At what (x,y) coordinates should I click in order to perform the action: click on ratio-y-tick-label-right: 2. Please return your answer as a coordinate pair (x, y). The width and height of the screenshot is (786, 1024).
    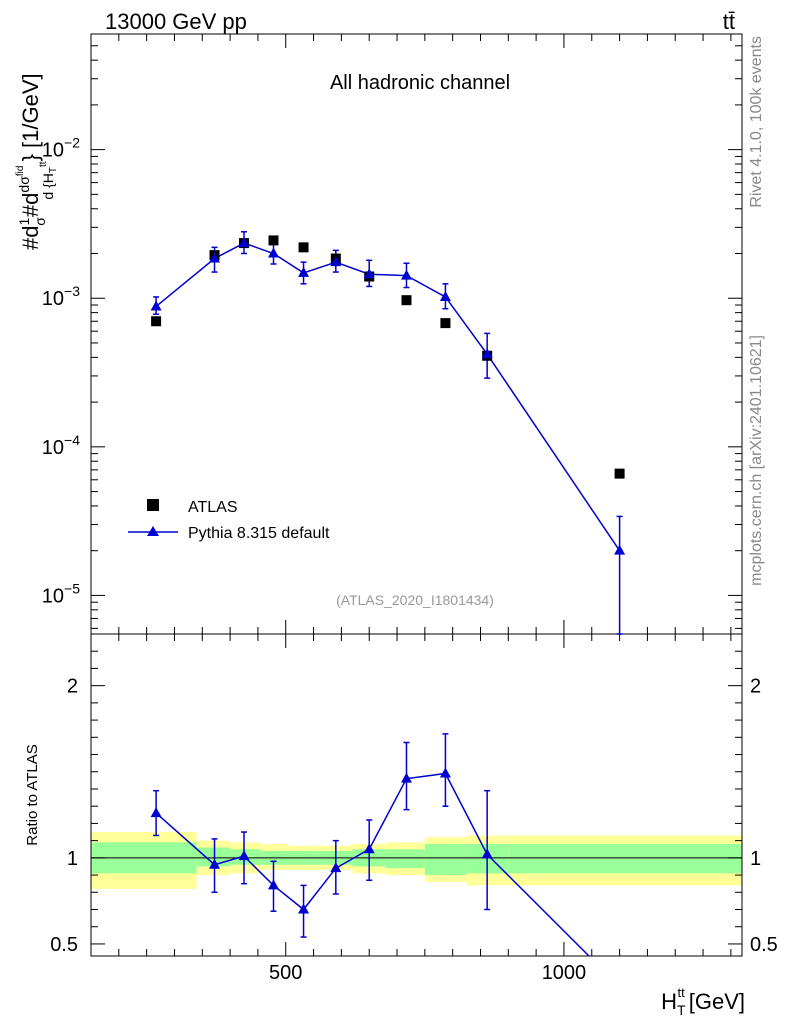
    Looking at the image, I should click on (755, 687).